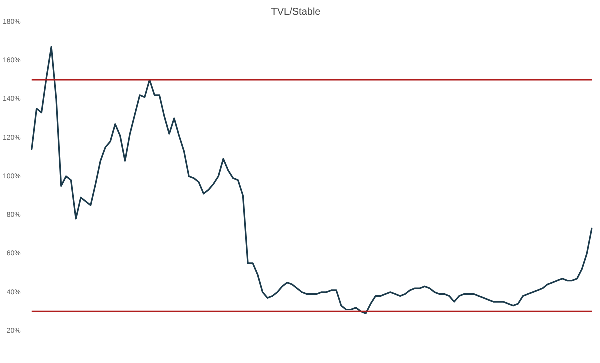  Describe the element at coordinates (296, 12) in the screenshot. I see `chart-title: TVL/Stable` at that location.